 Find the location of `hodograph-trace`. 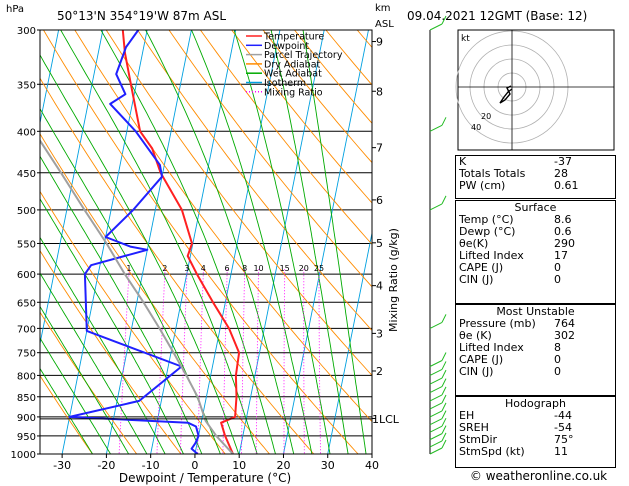

hodograph-trace is located at coordinates (506, 94).